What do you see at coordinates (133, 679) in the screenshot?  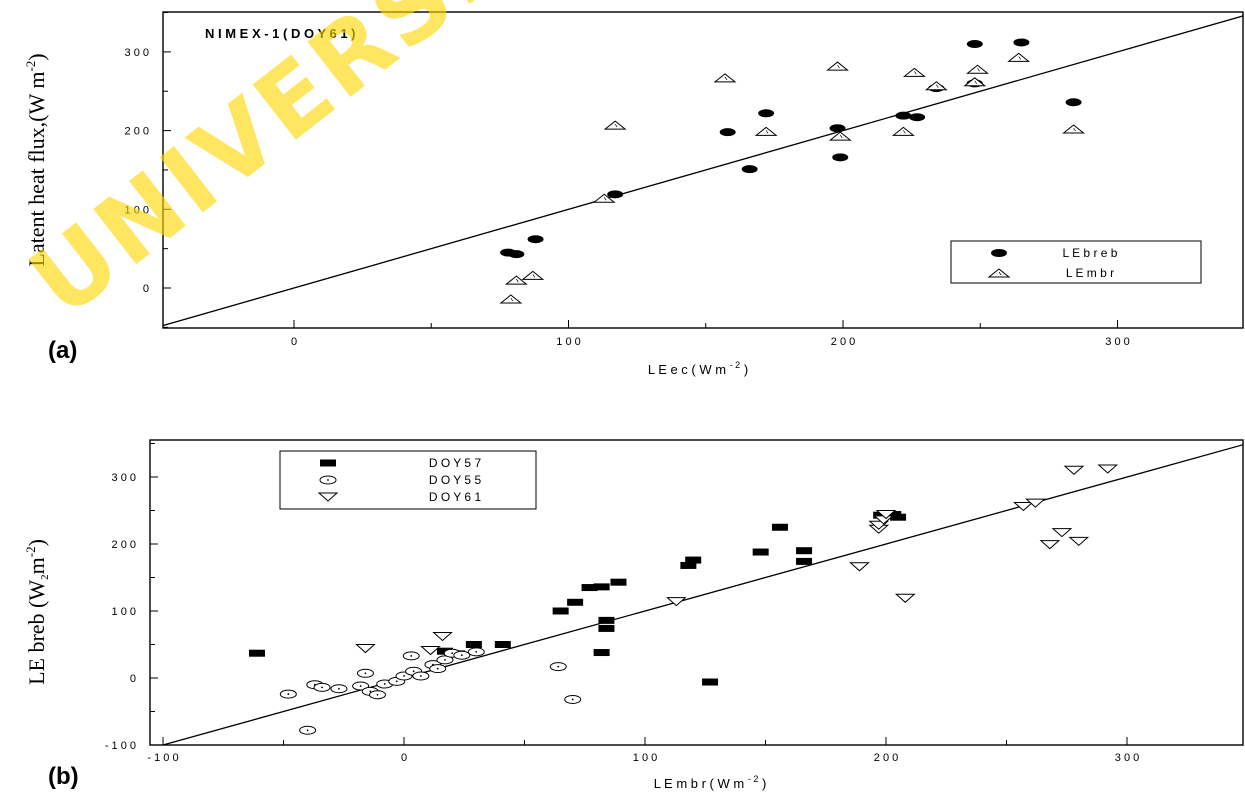 I see `panel-b-y-tick-label: 0` at bounding box center [133, 679].